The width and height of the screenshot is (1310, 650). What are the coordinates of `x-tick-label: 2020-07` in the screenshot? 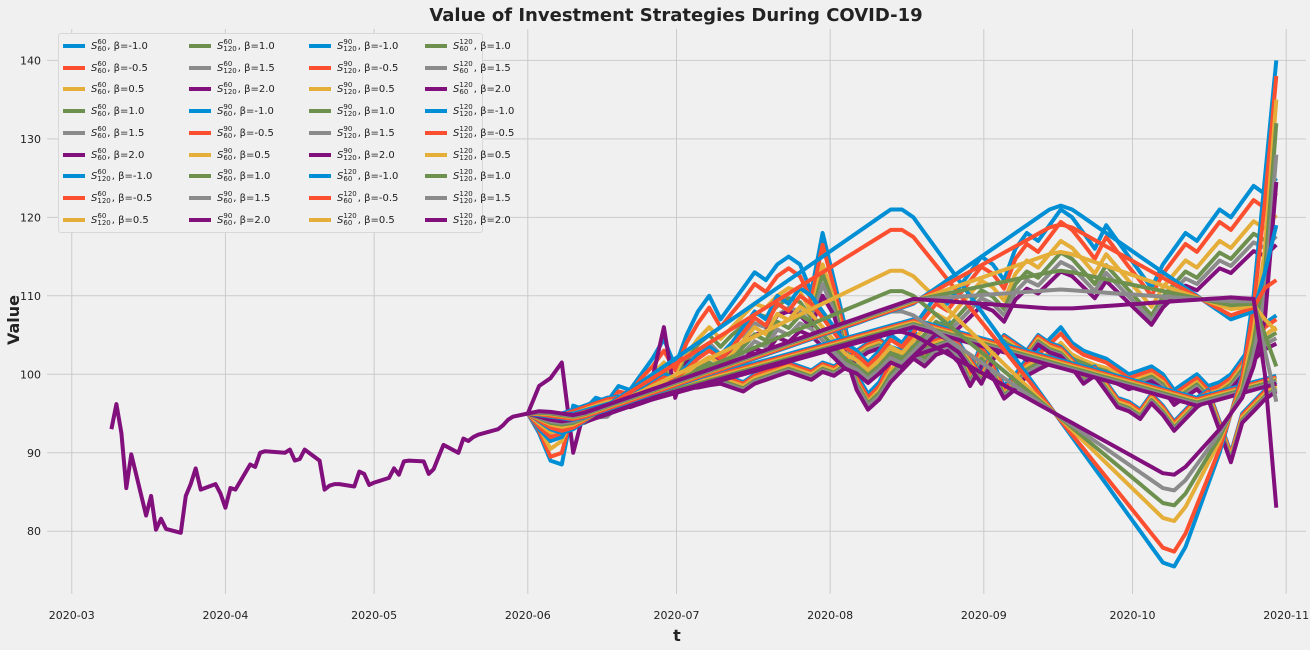 It's located at (677, 615).